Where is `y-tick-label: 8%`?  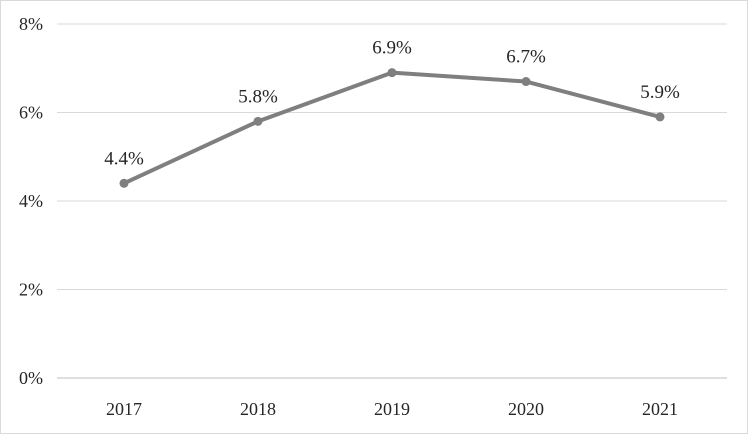 y-tick-label: 8% is located at coordinates (31, 24).